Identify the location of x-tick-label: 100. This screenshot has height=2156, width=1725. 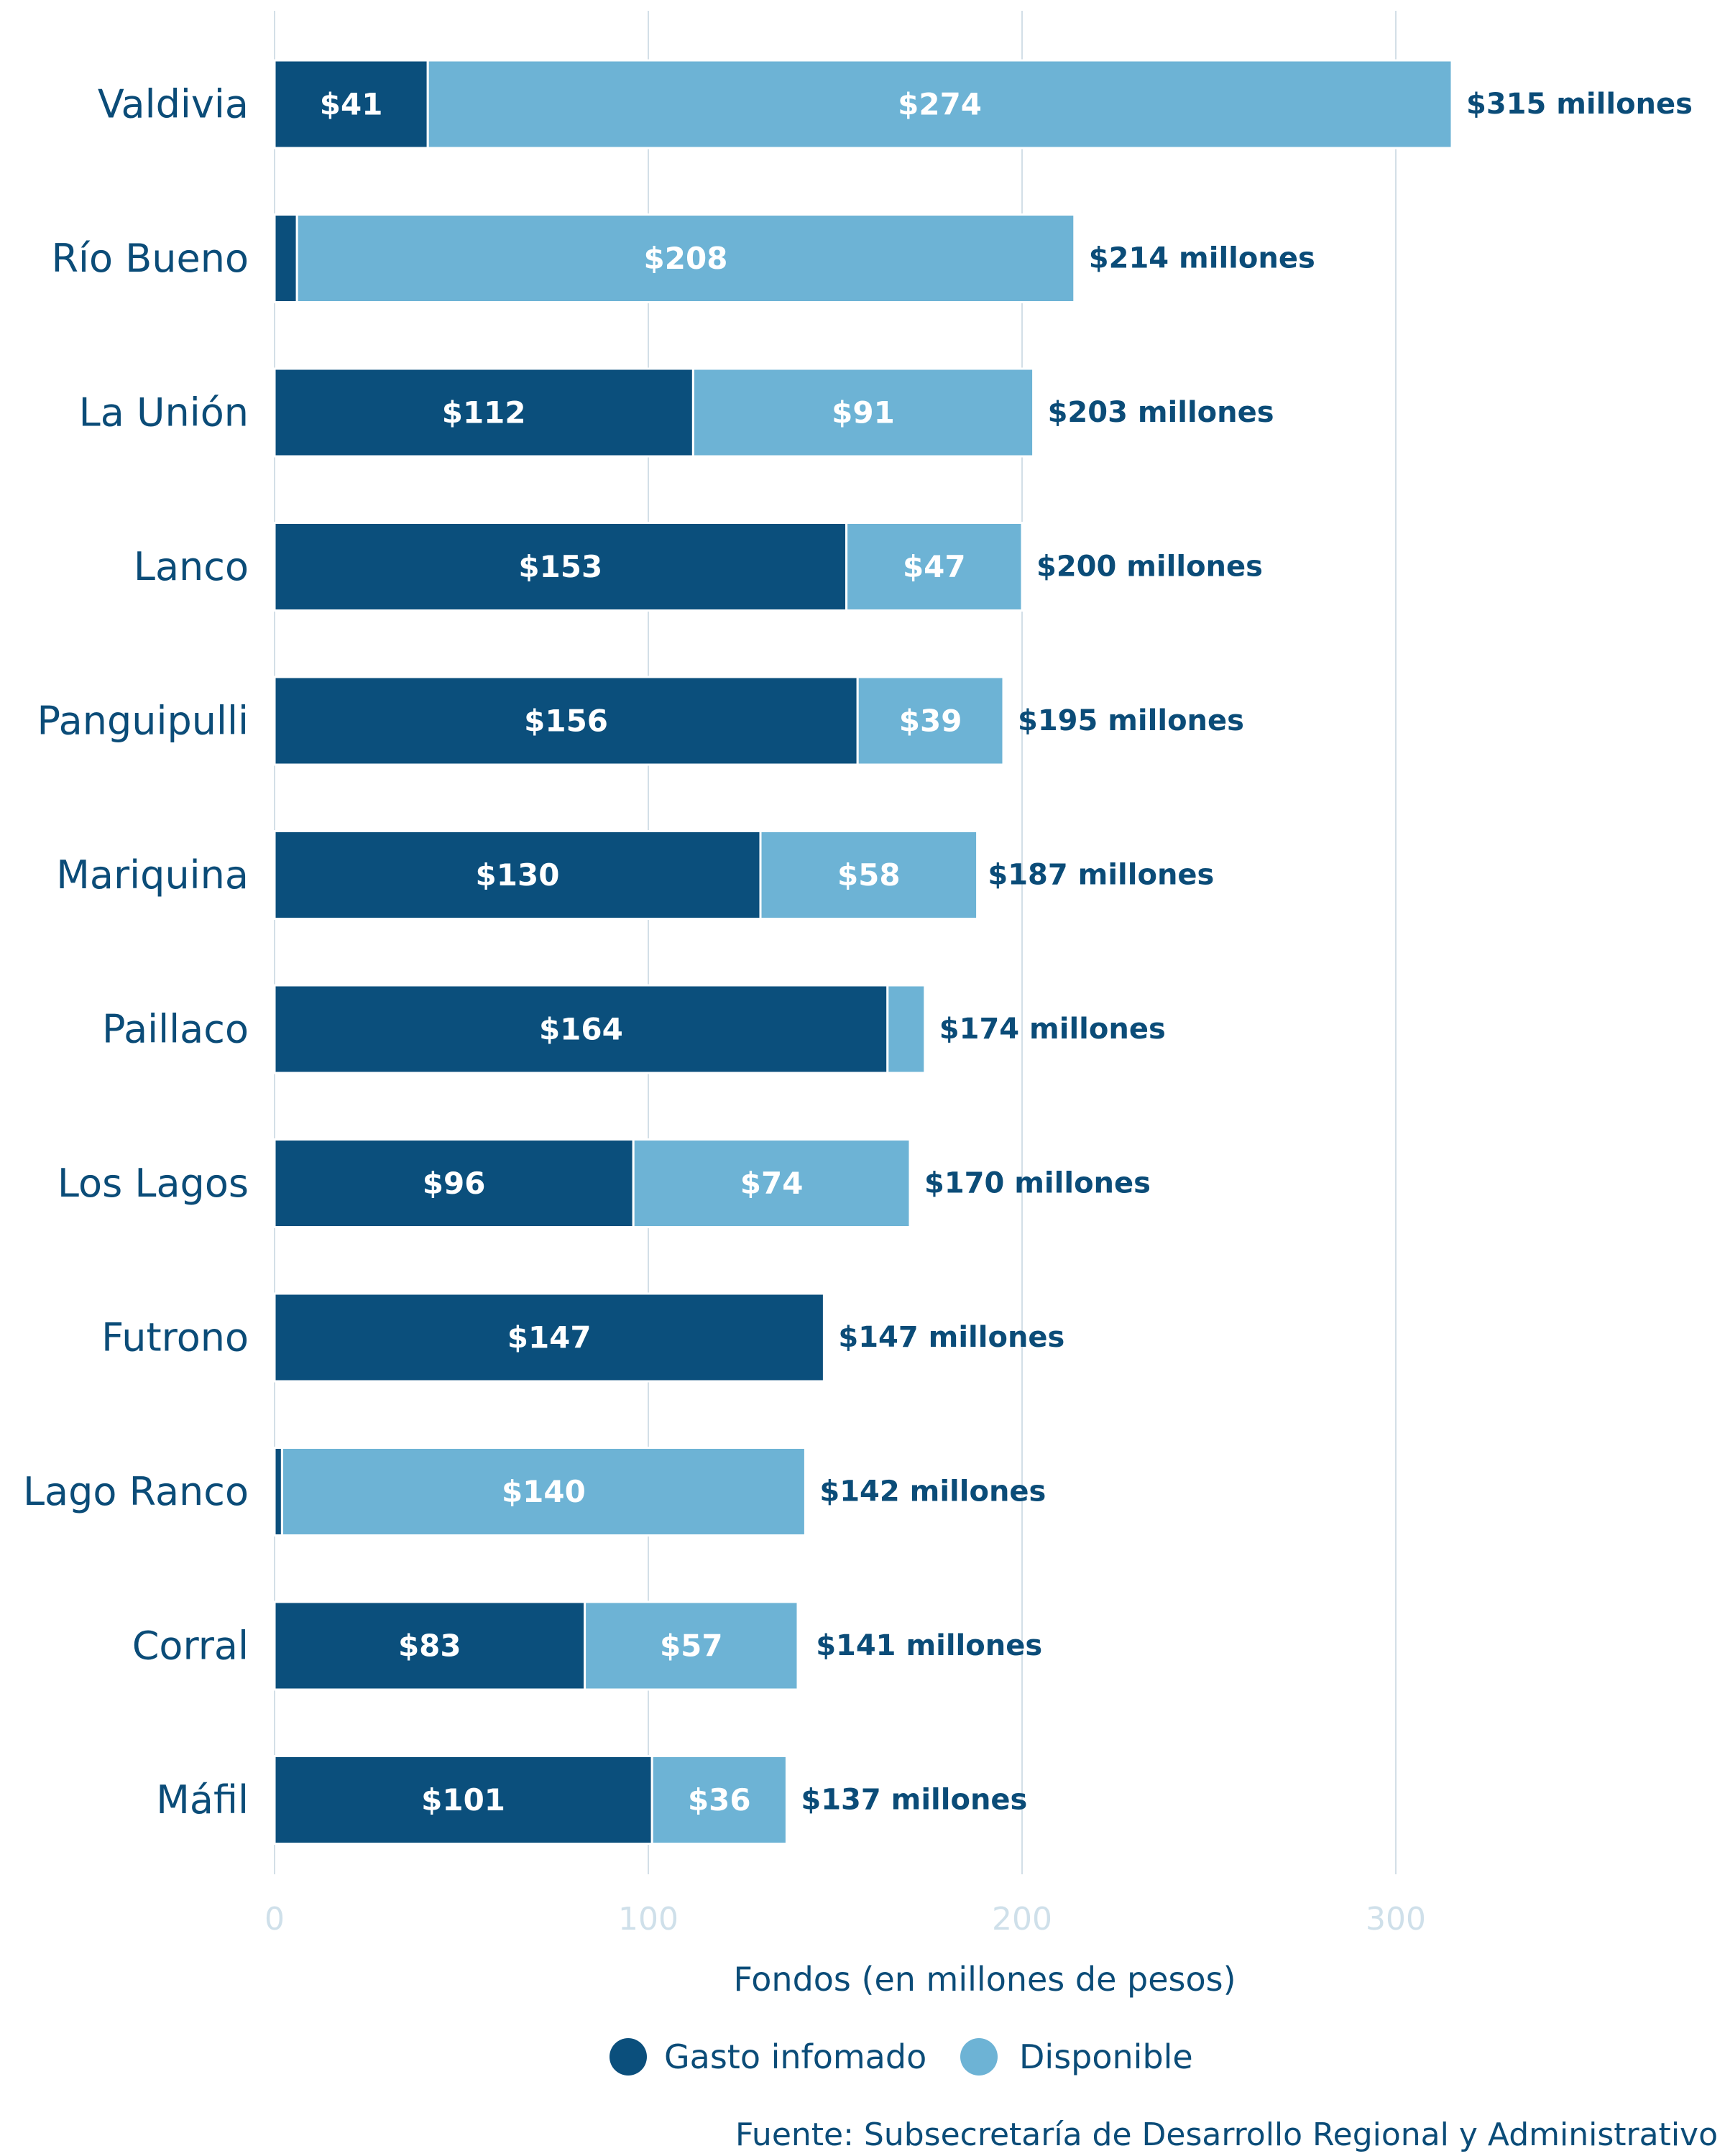
(648, 1919).